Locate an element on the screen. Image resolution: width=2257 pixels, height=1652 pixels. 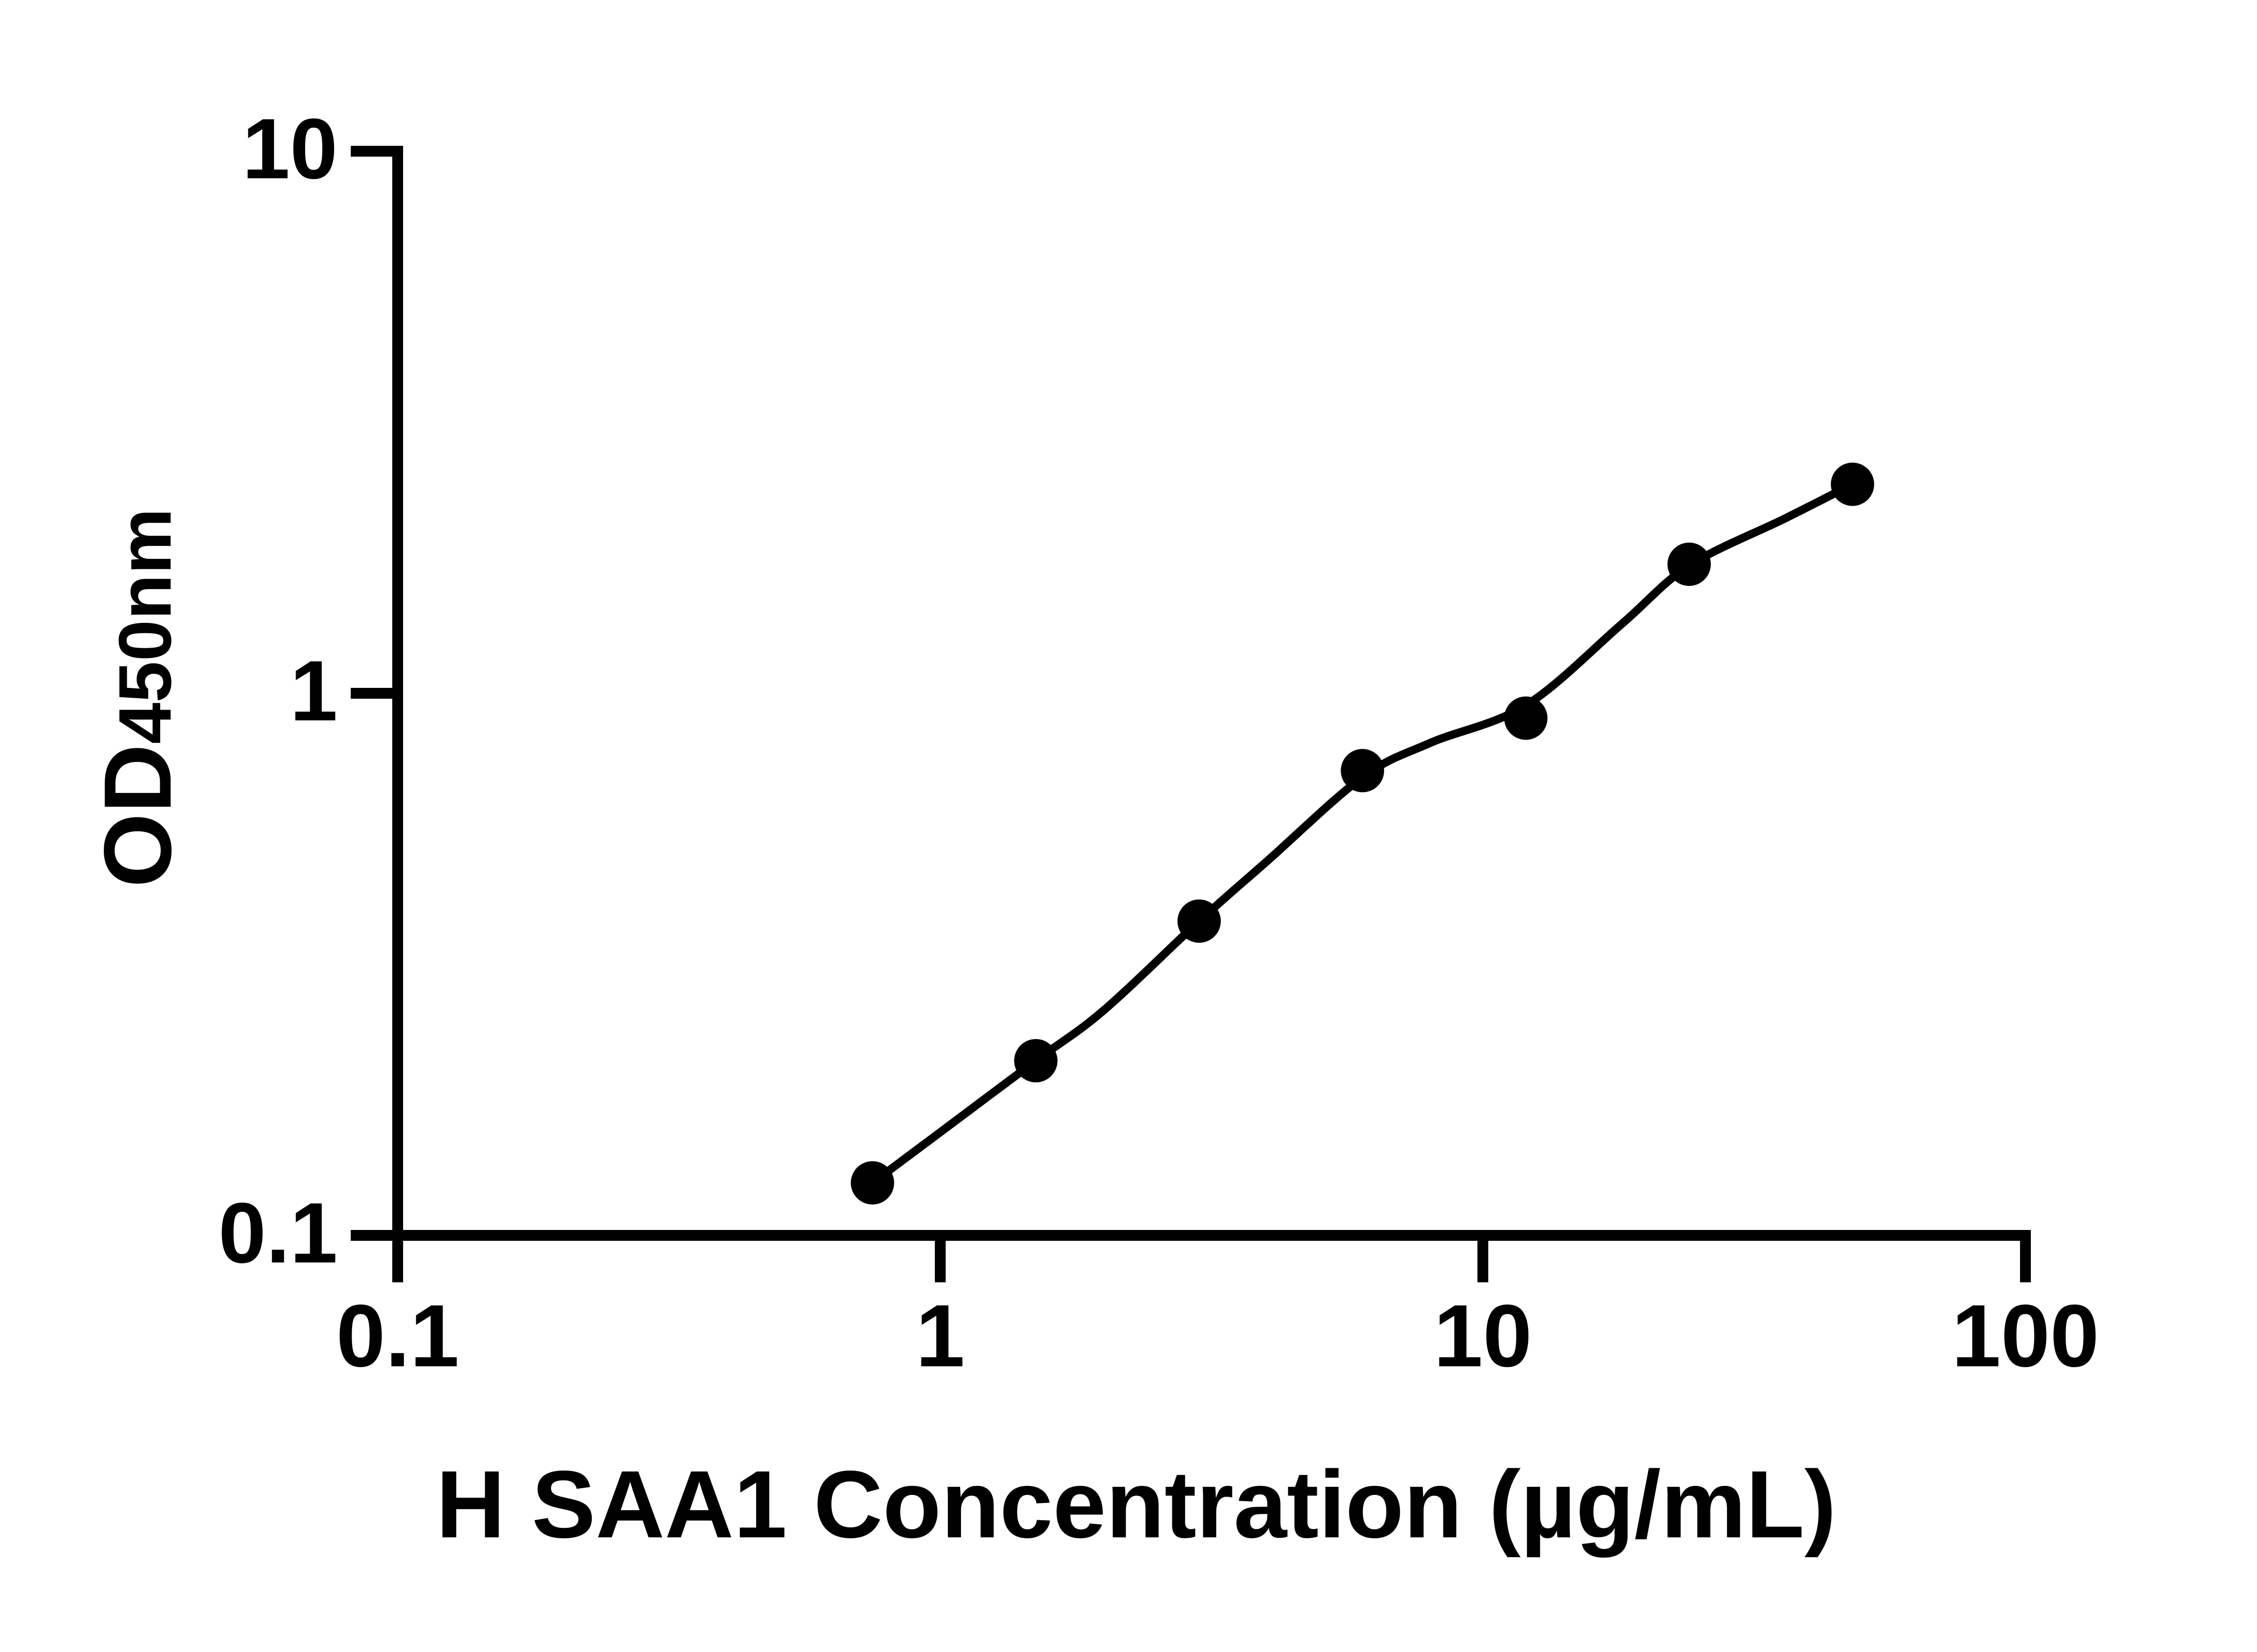
y-axis-title: OD450nm is located at coordinates (138, 697).